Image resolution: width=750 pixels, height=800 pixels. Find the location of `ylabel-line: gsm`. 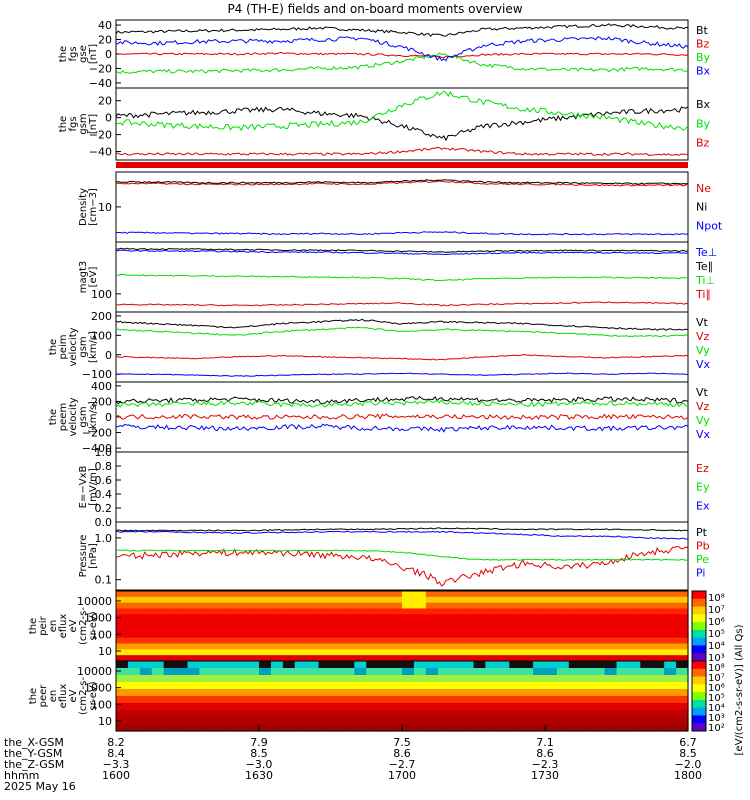

ylabel-line: gsm is located at coordinates (83, 346).